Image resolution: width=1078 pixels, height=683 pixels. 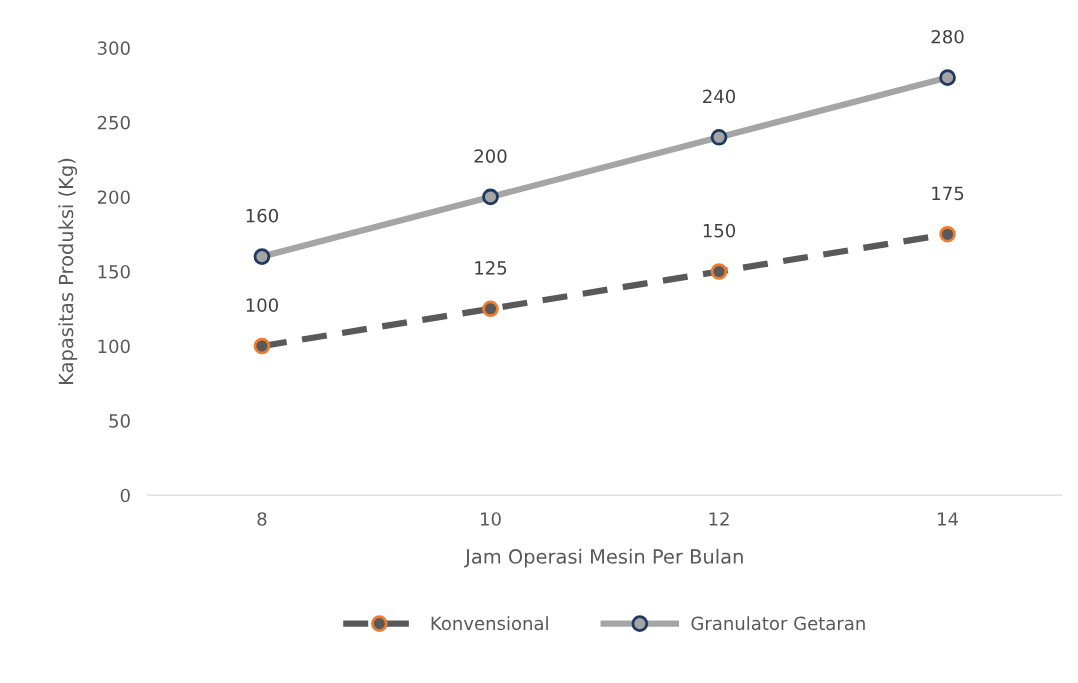 I want to click on y-tick-label: 0, so click(x=125, y=495).